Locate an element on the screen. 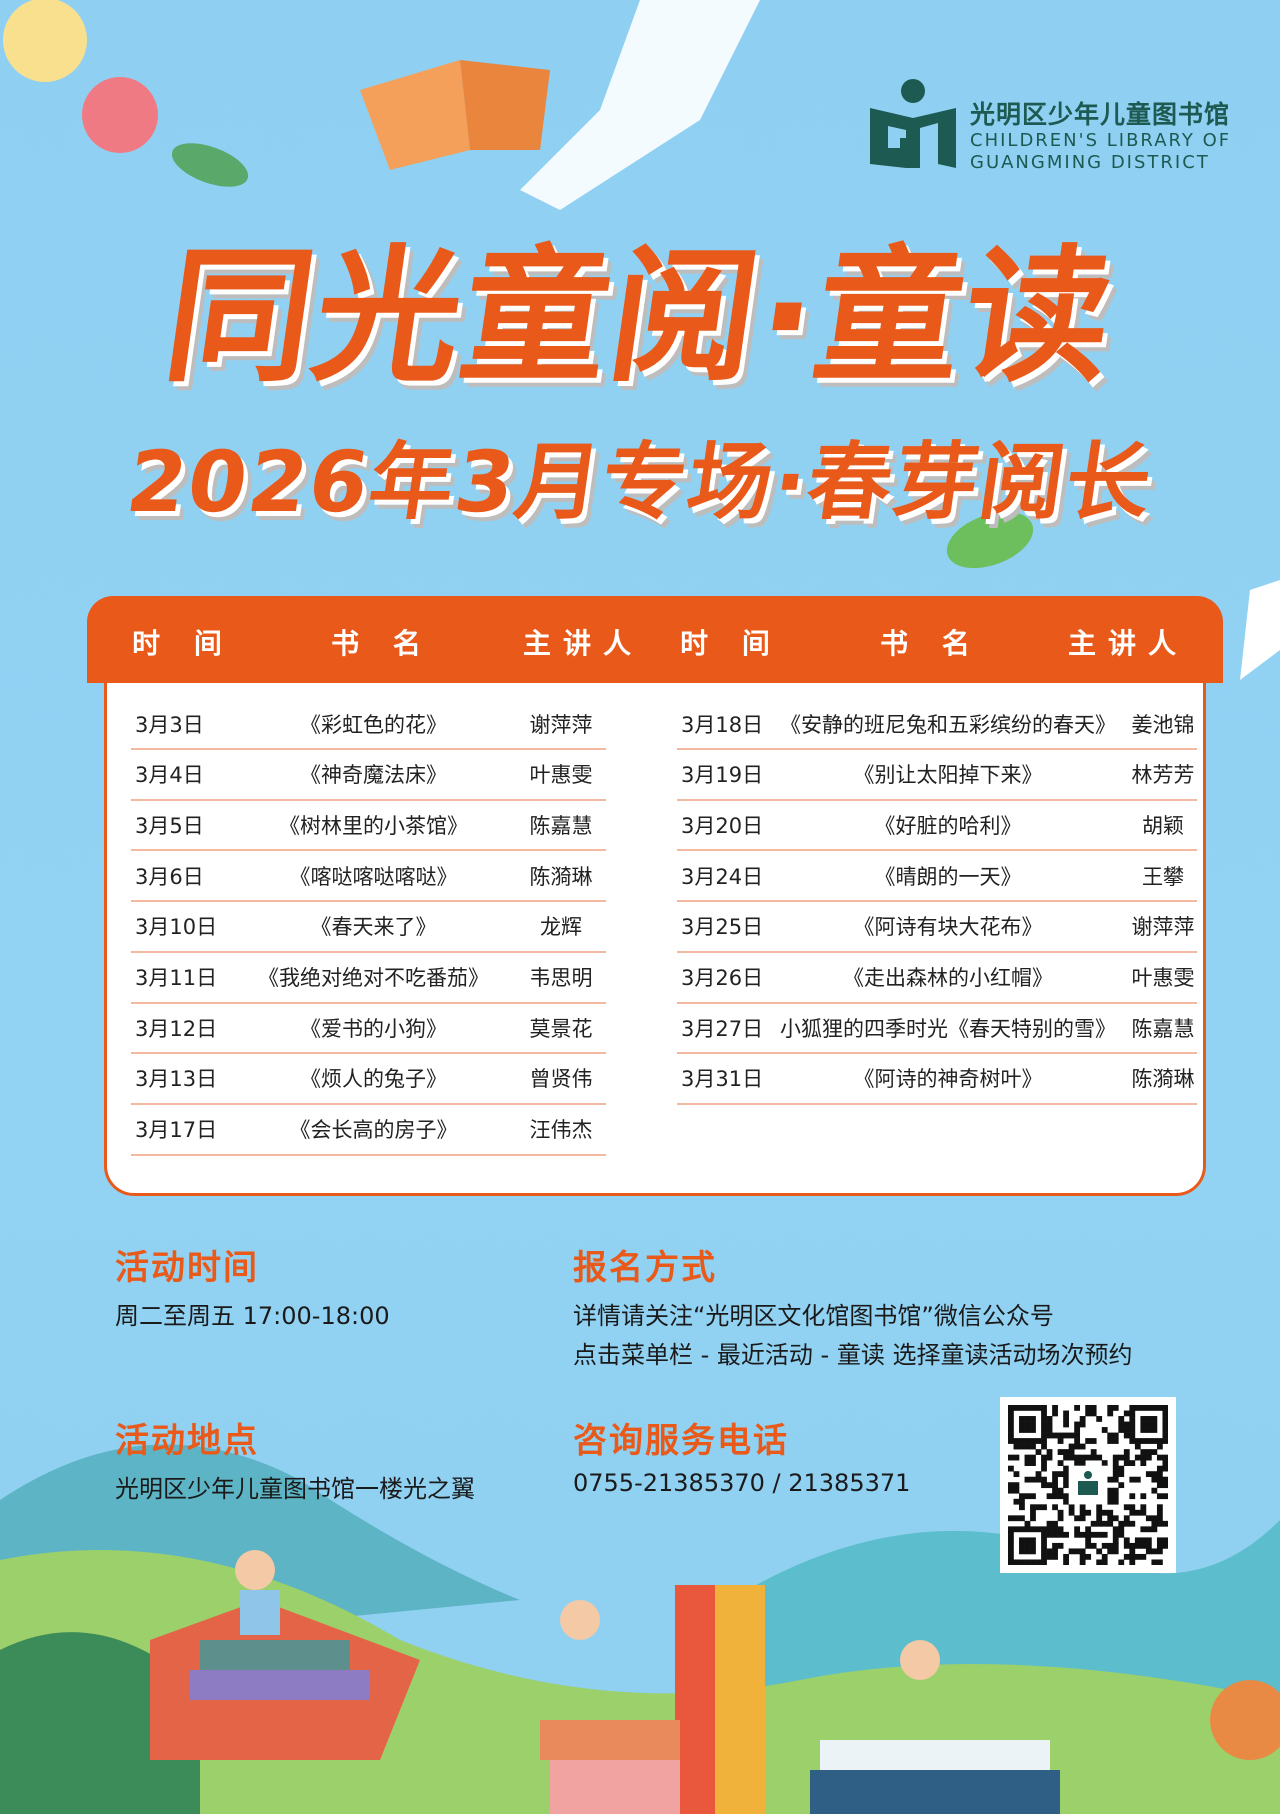 The image size is (1280, 1814). speaker-cell: 姜池锦 is located at coordinates (1163, 724).